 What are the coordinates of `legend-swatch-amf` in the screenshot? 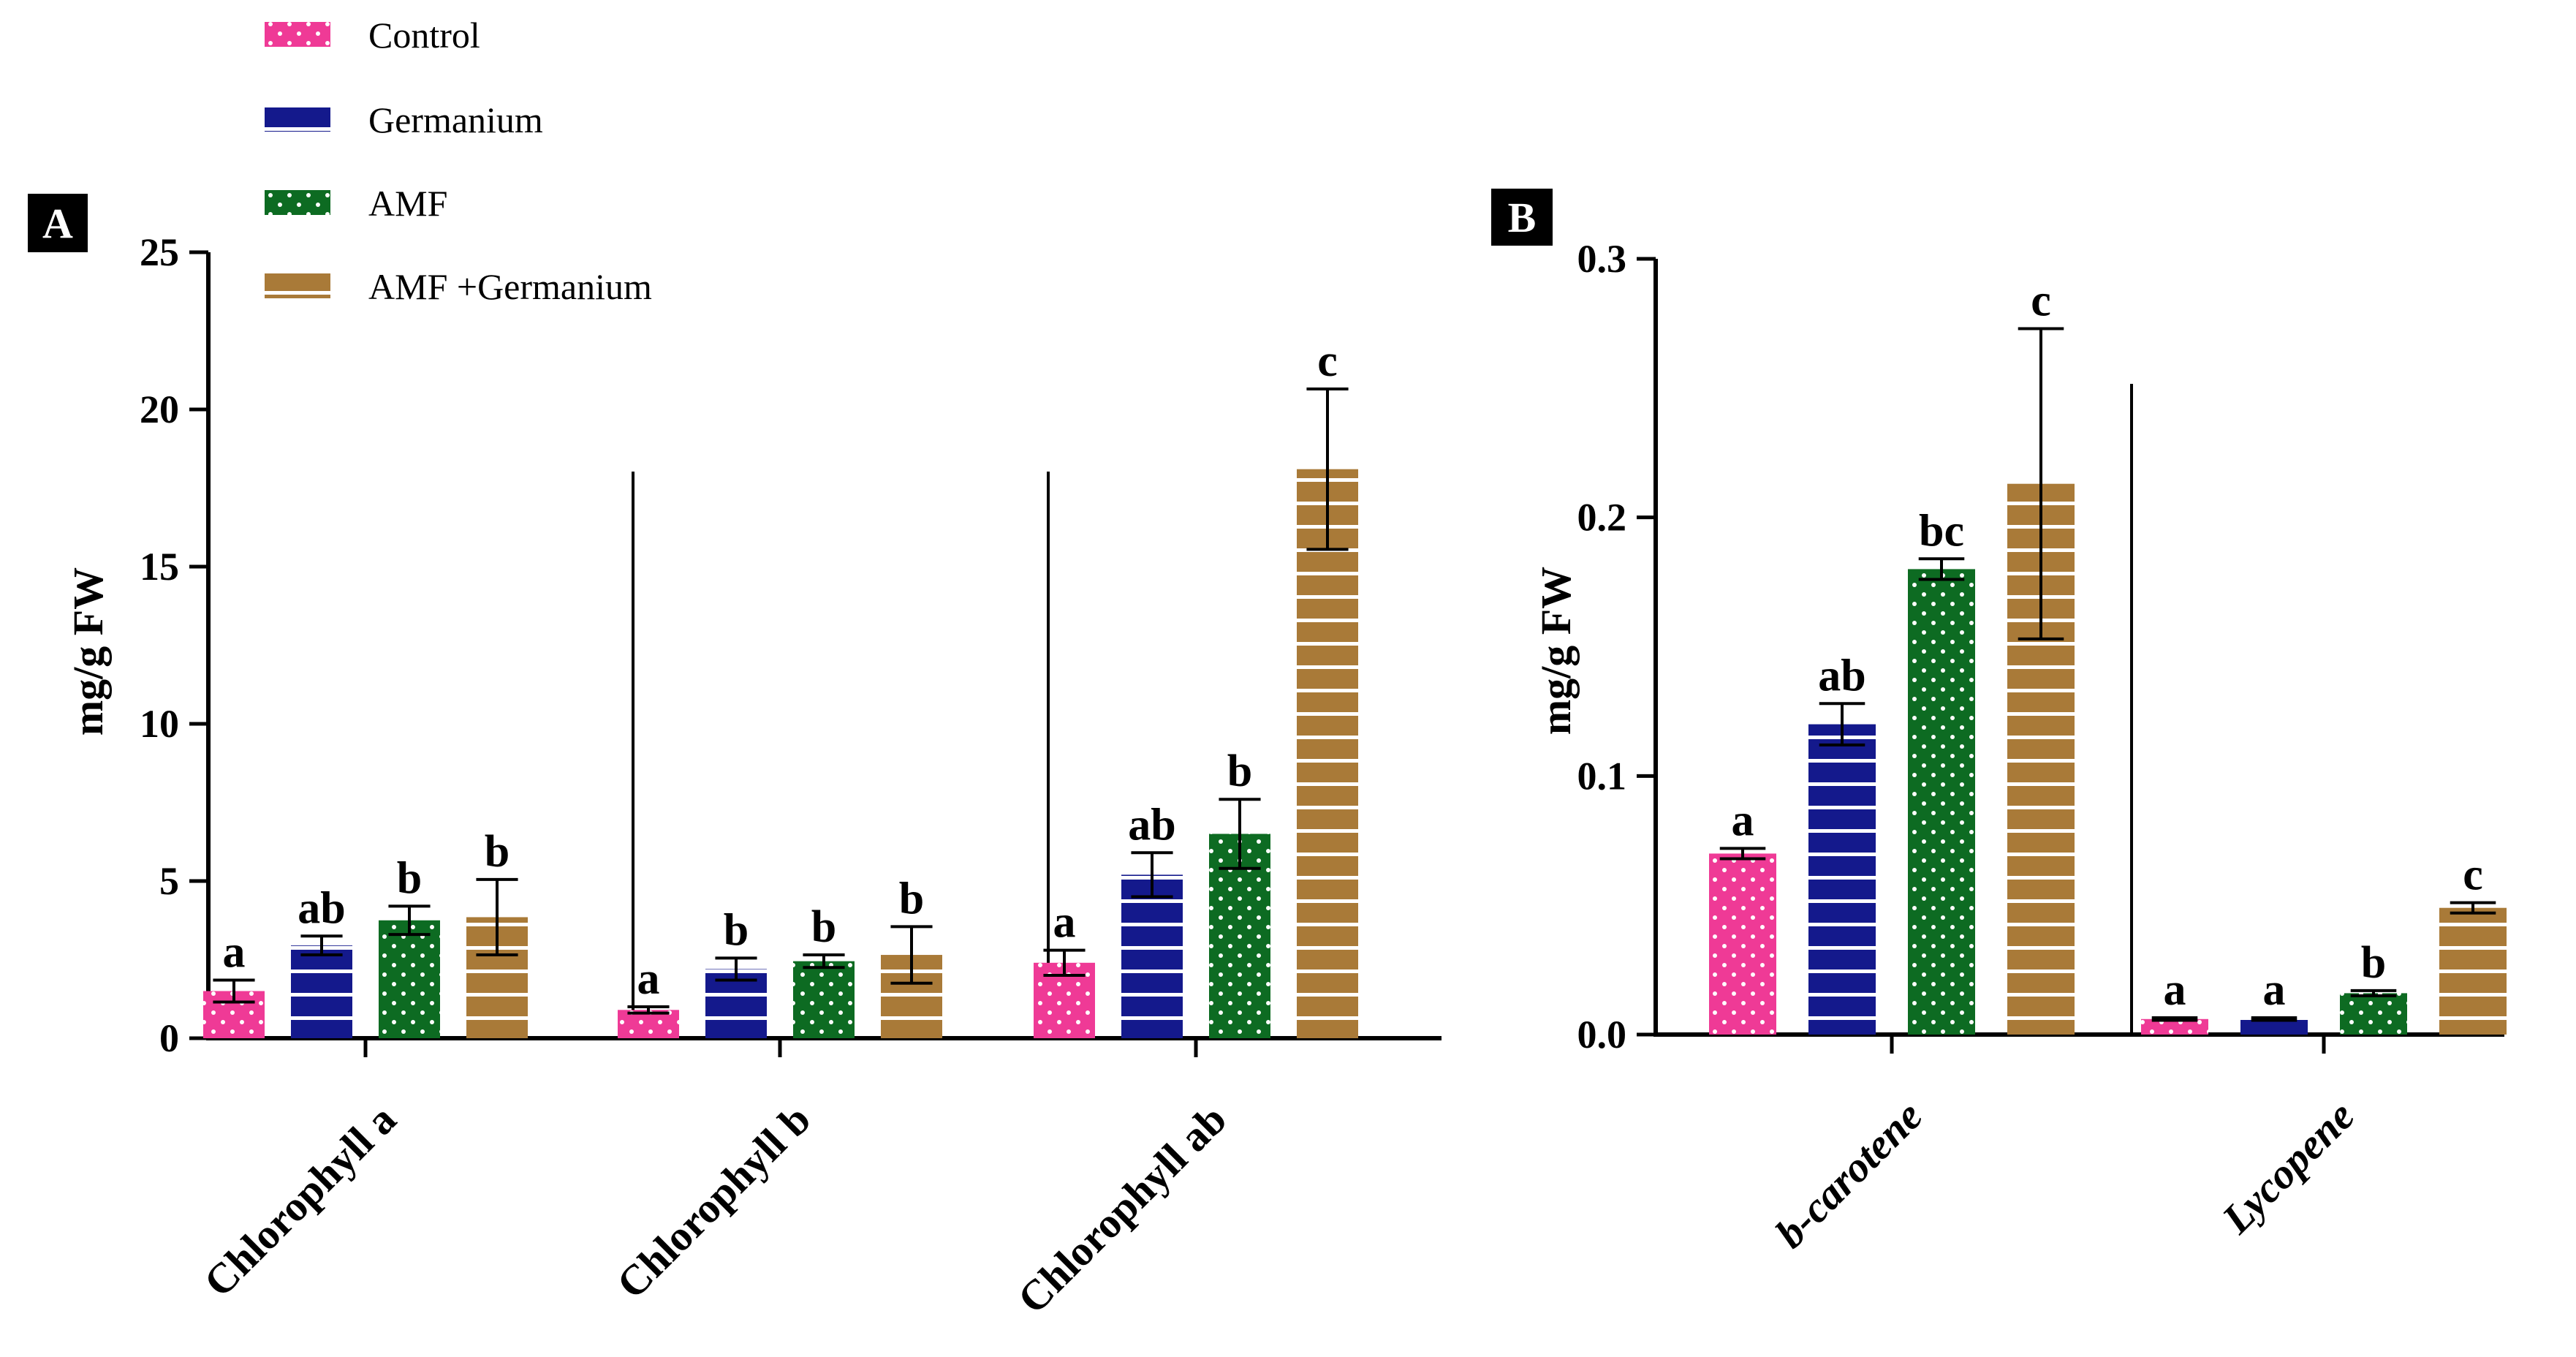 It's located at (297, 203).